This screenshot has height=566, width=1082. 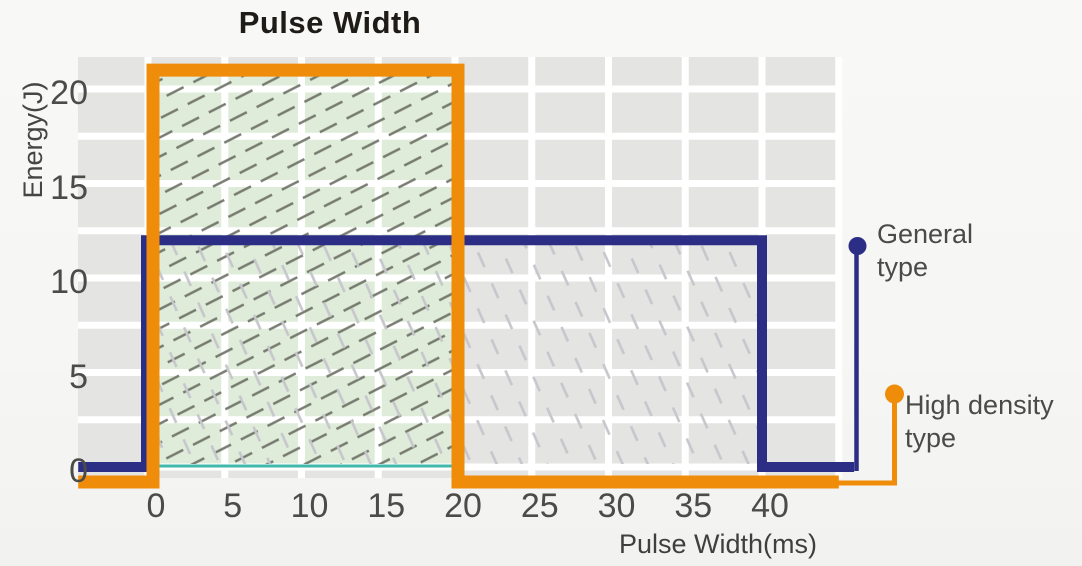 What do you see at coordinates (925, 250) in the screenshot?
I see `legend-label-general-type: General type` at bounding box center [925, 250].